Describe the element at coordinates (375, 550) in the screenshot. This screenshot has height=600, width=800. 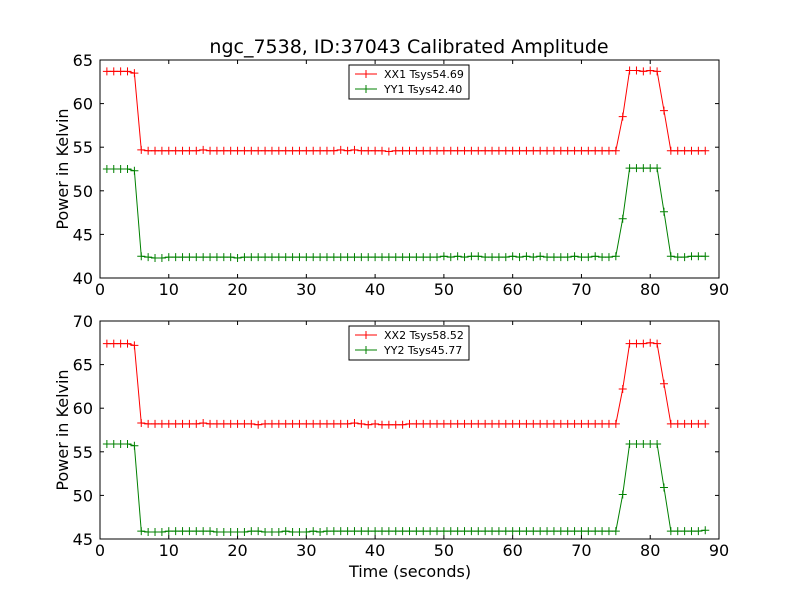
I see `x-tick-label: 40` at that location.